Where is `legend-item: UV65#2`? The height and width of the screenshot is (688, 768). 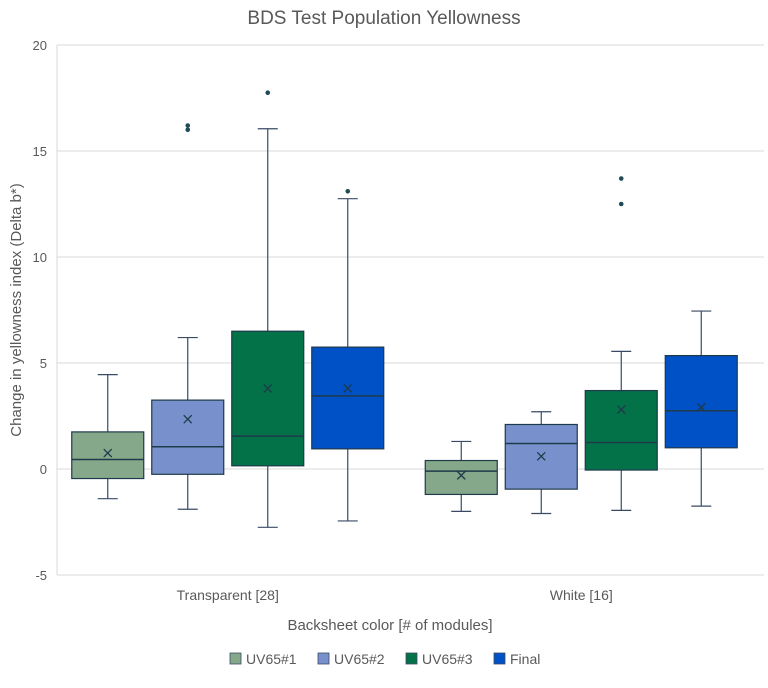 legend-item: UV65#2 is located at coordinates (351, 659).